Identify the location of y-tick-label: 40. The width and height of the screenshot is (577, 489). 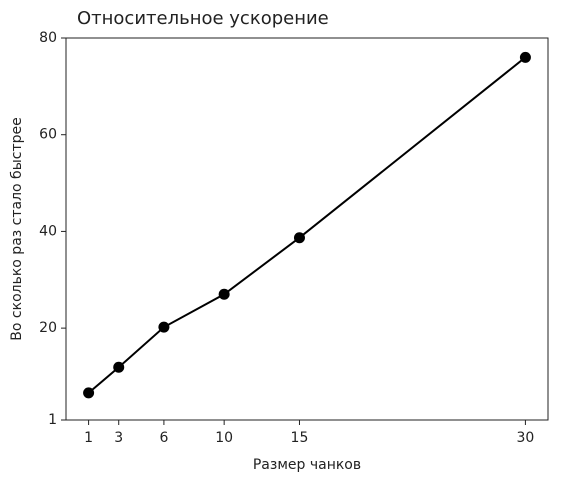
(48, 231).